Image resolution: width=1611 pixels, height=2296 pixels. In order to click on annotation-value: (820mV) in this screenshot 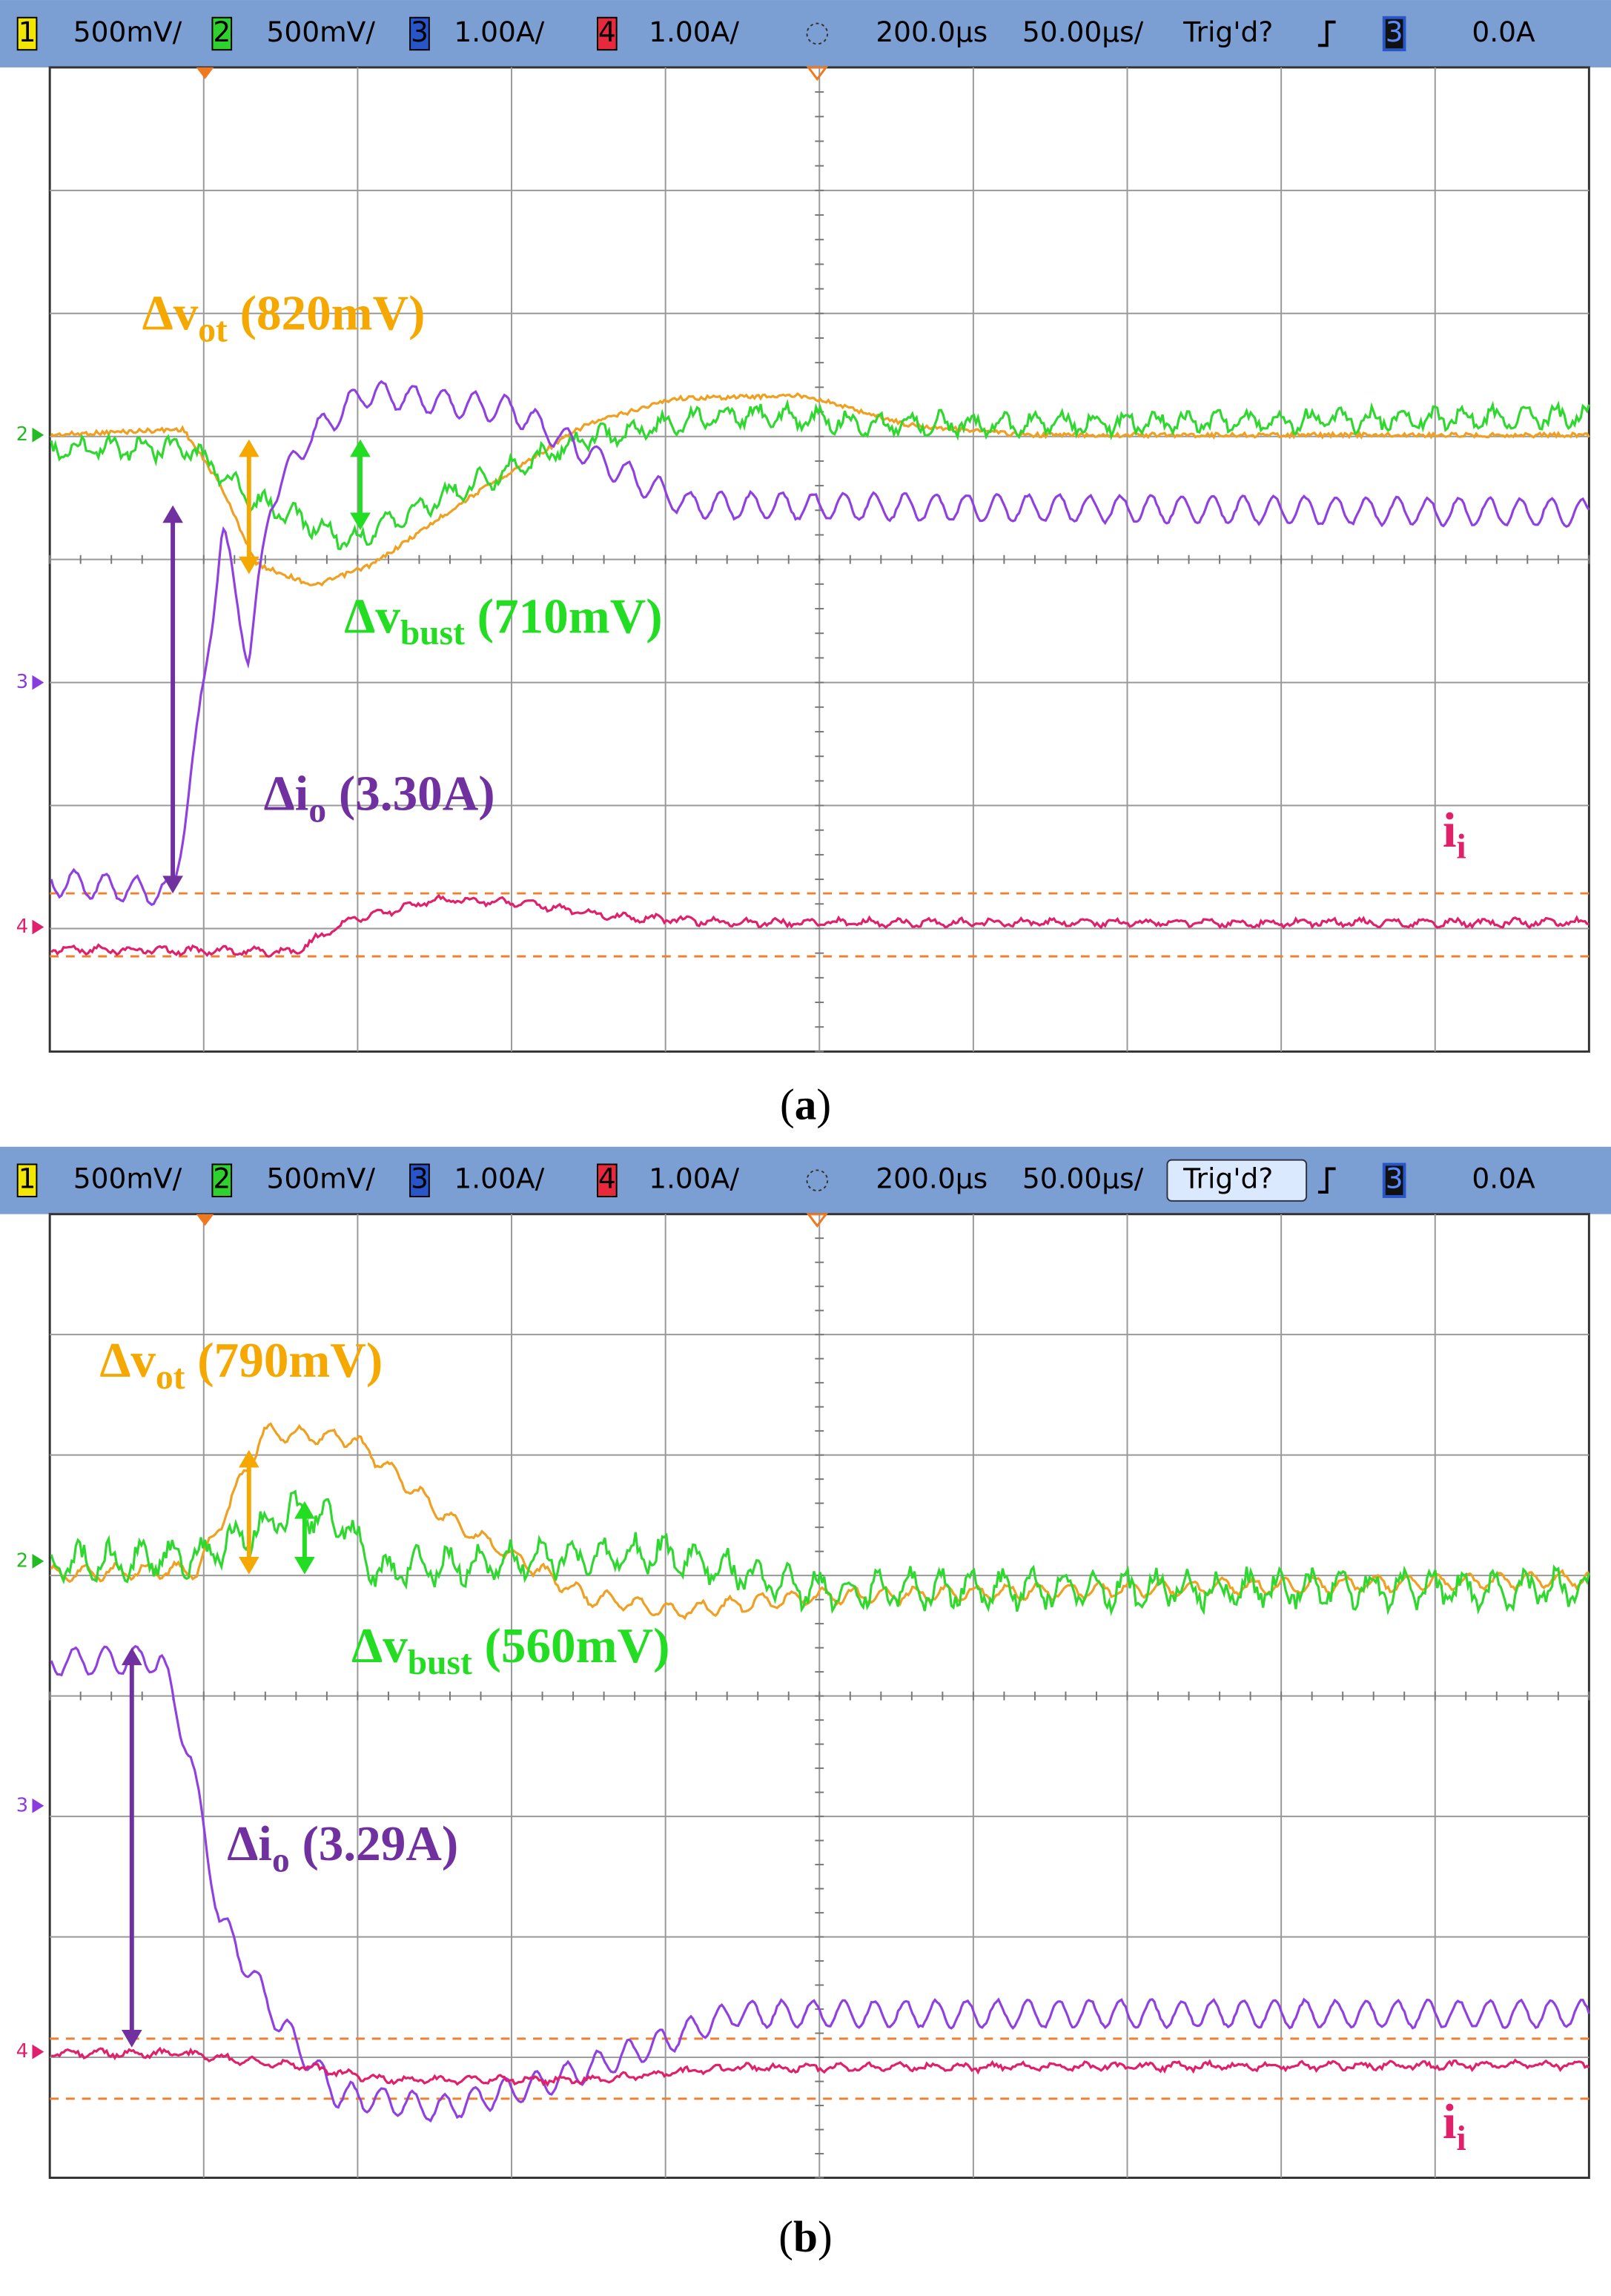, I will do `click(327, 313)`.